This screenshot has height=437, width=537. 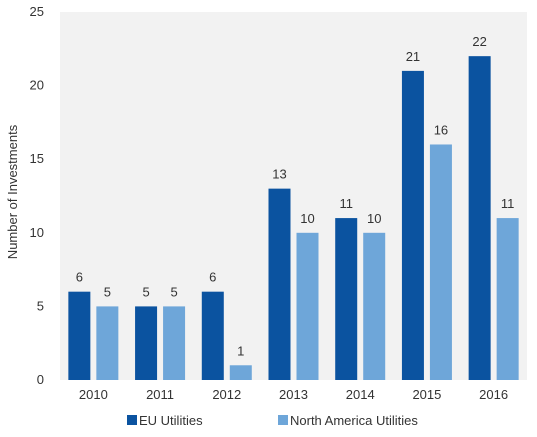 What do you see at coordinates (93, 394) in the screenshot?
I see `x-tick-label-2010: 2010` at bounding box center [93, 394].